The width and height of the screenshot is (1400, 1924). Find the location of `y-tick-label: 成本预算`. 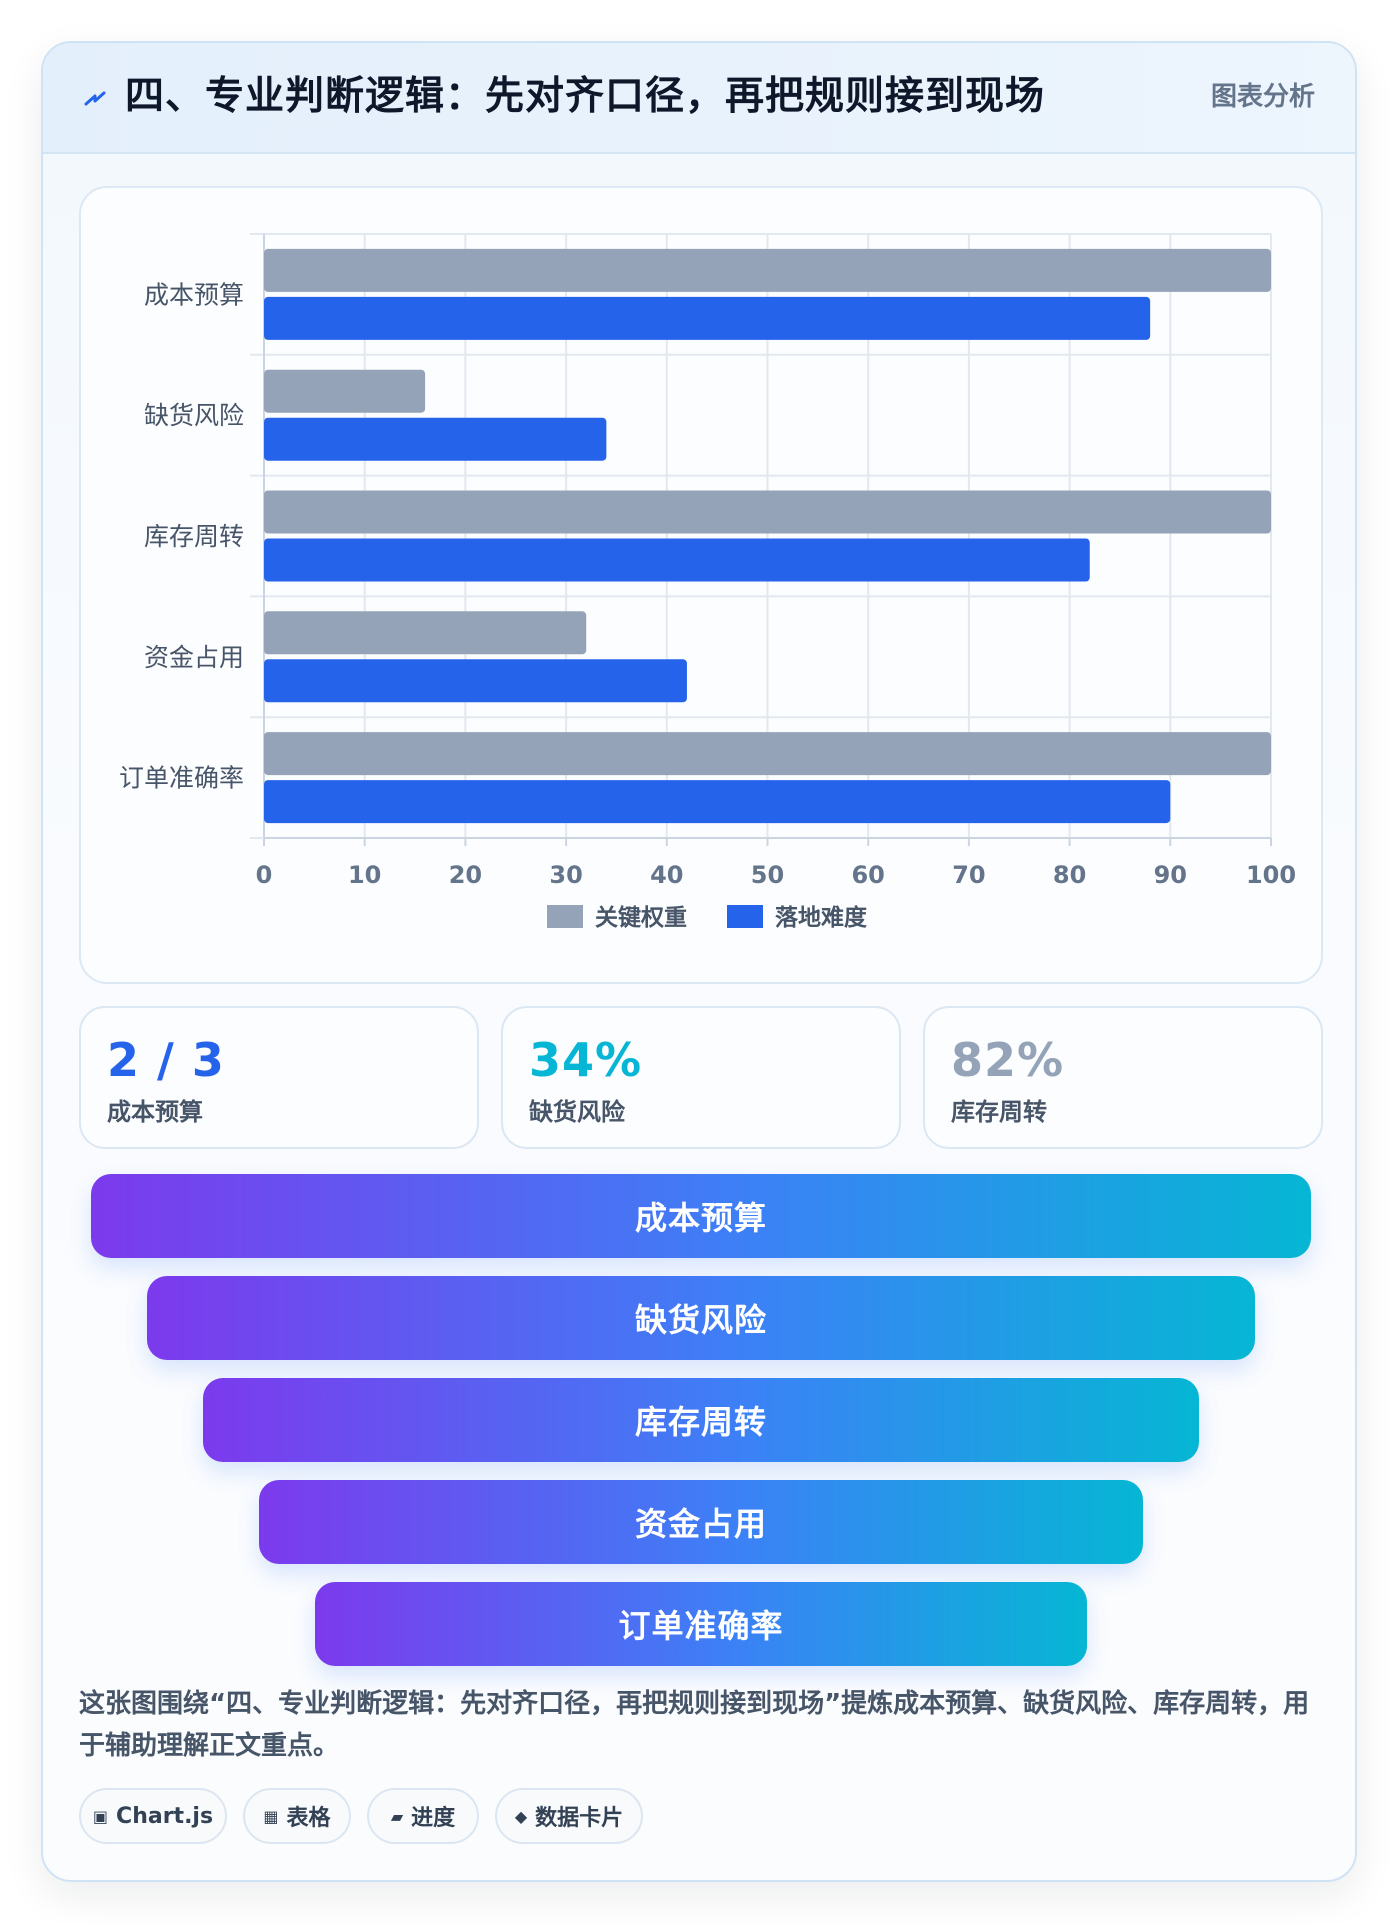

y-tick-label: 成本预算 is located at coordinates (194, 294).